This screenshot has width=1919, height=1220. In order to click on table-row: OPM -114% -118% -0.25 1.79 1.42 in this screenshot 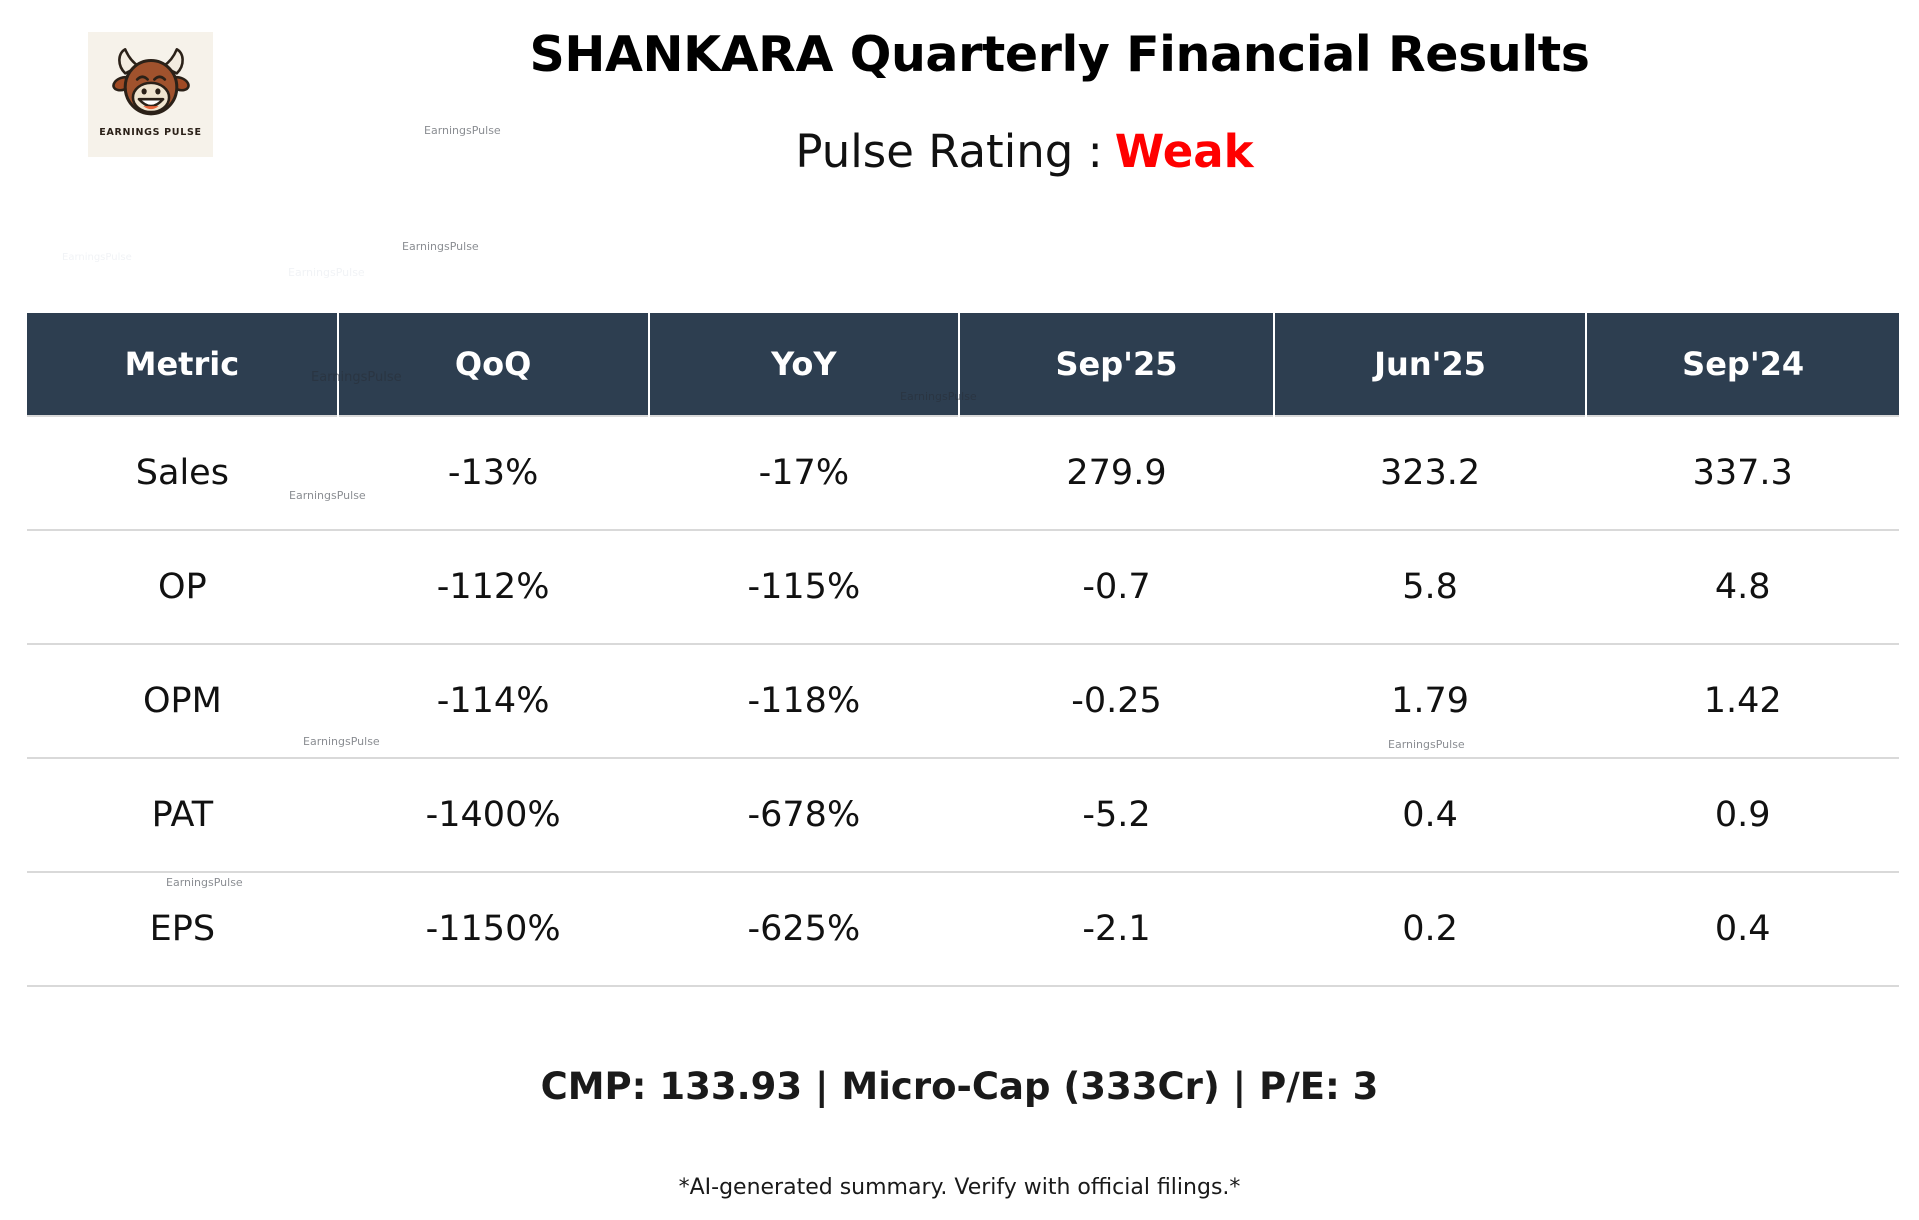, I will do `click(963, 701)`.